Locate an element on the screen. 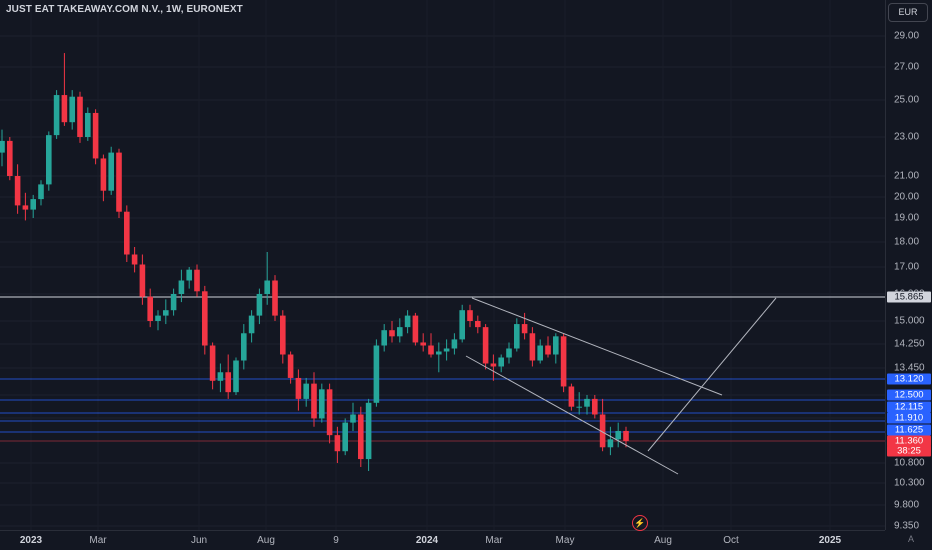  price-tick: 10.800 is located at coordinates (909, 463).